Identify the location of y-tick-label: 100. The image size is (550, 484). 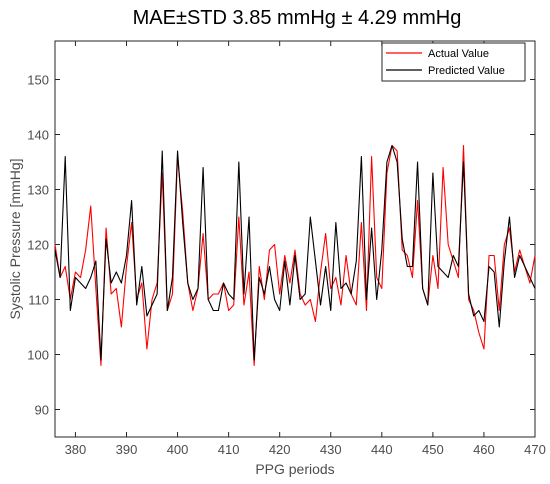
(38, 355).